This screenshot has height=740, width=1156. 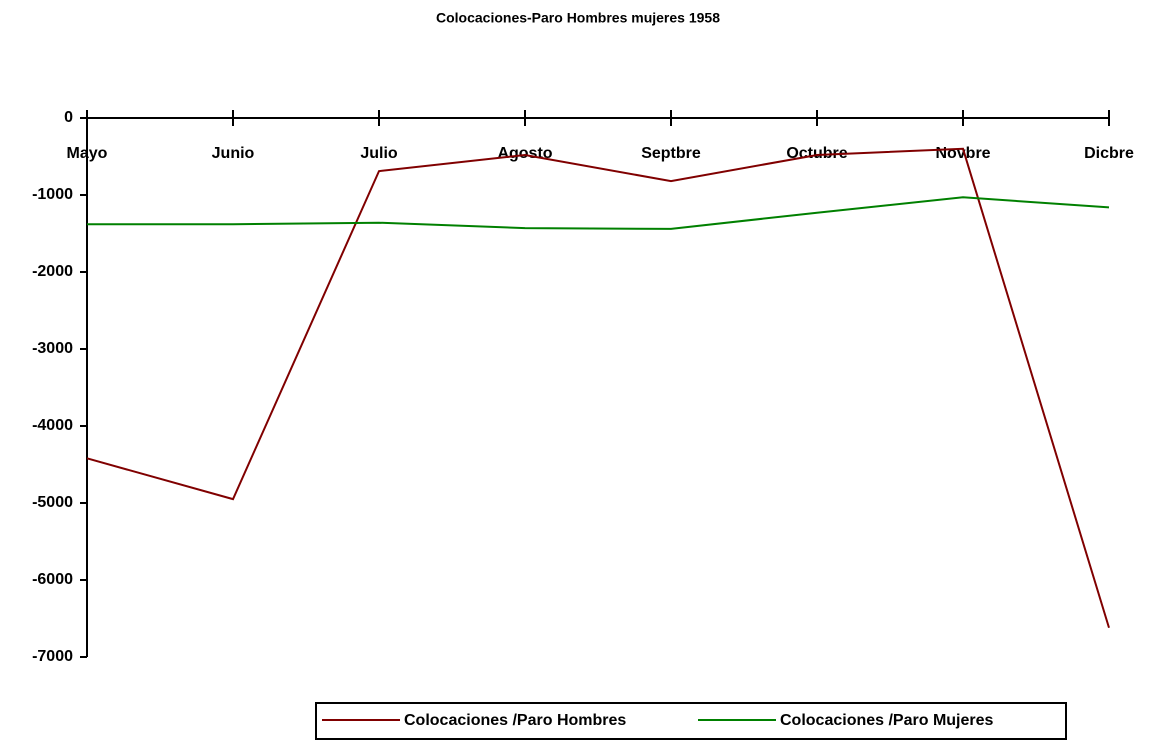 I want to click on x-tick-label: Junio, so click(x=233, y=153).